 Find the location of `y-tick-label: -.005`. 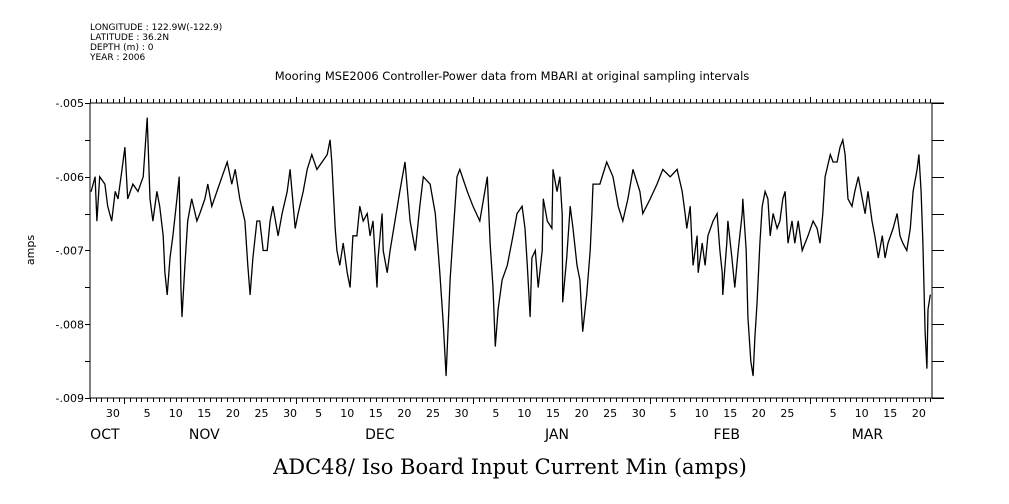

y-tick-label: -.005 is located at coordinates (70, 103).